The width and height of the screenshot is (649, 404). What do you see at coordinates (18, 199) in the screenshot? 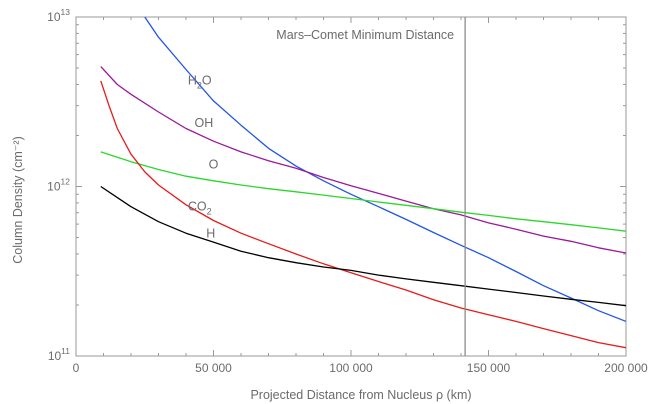
I see `y-axis-title: Column Density (cm⁻²)` at bounding box center [18, 199].